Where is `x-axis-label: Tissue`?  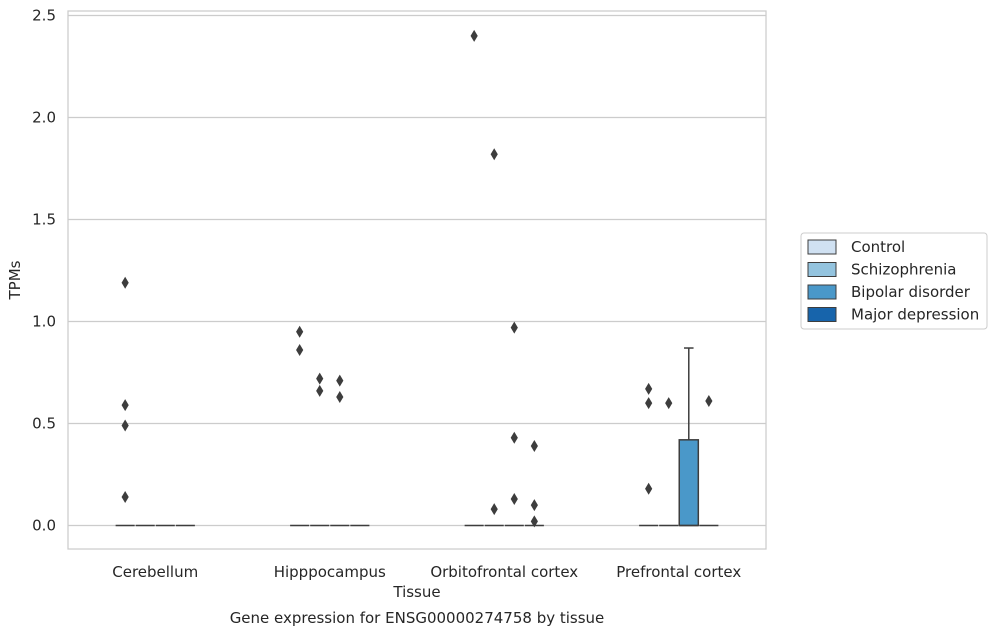 x-axis-label: Tissue is located at coordinates (416, 592).